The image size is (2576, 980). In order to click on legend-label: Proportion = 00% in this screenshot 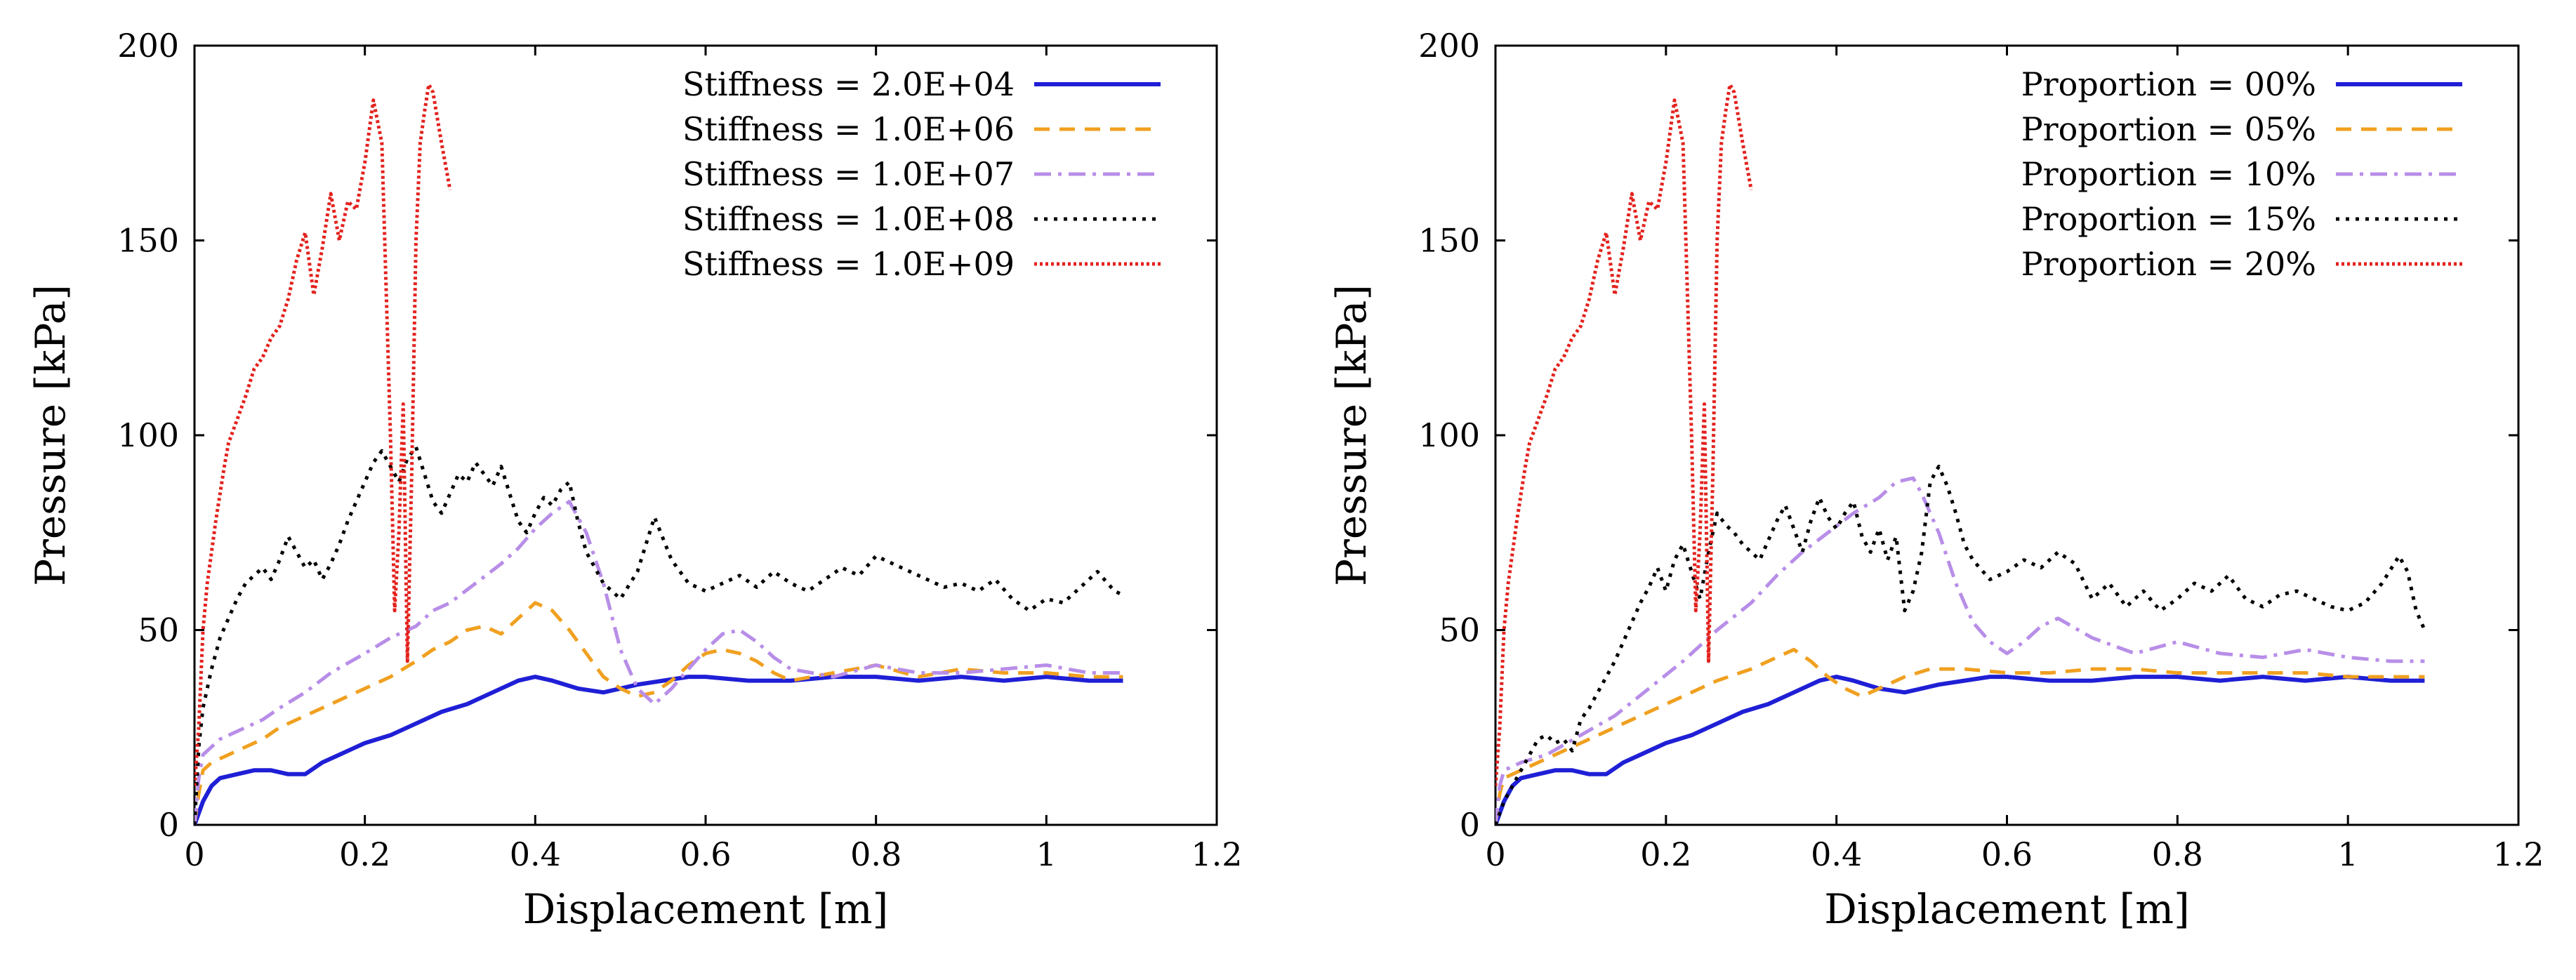, I will do `click(2168, 84)`.